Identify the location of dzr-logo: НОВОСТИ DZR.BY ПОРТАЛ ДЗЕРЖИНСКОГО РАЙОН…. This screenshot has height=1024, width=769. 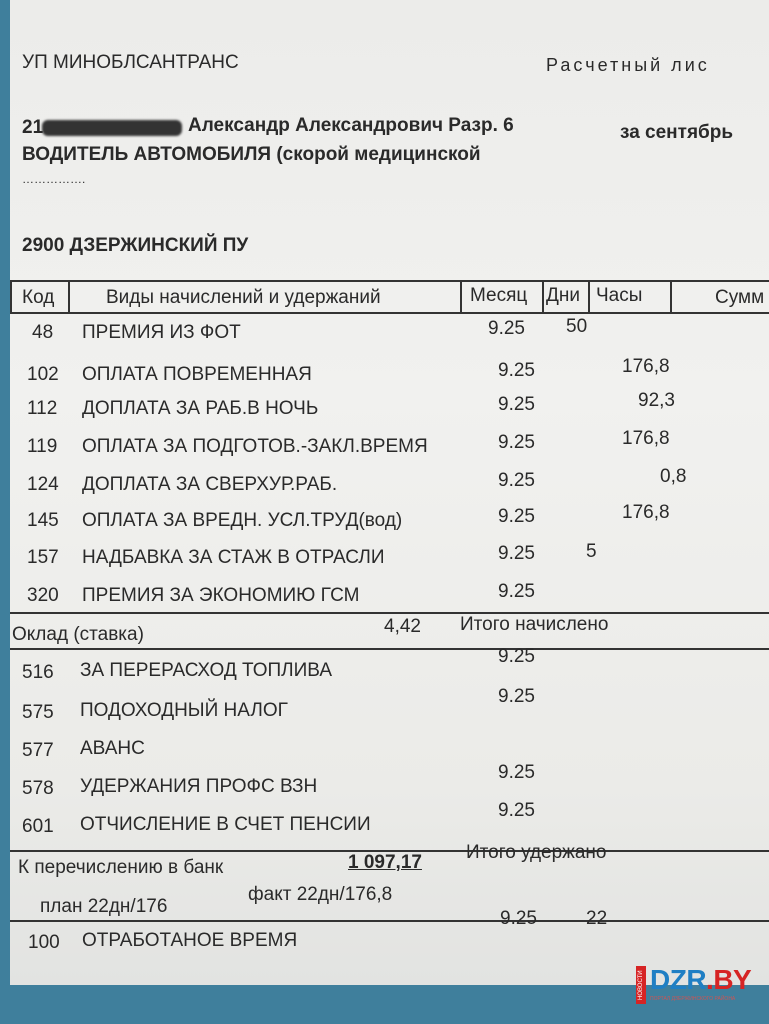
(701, 986).